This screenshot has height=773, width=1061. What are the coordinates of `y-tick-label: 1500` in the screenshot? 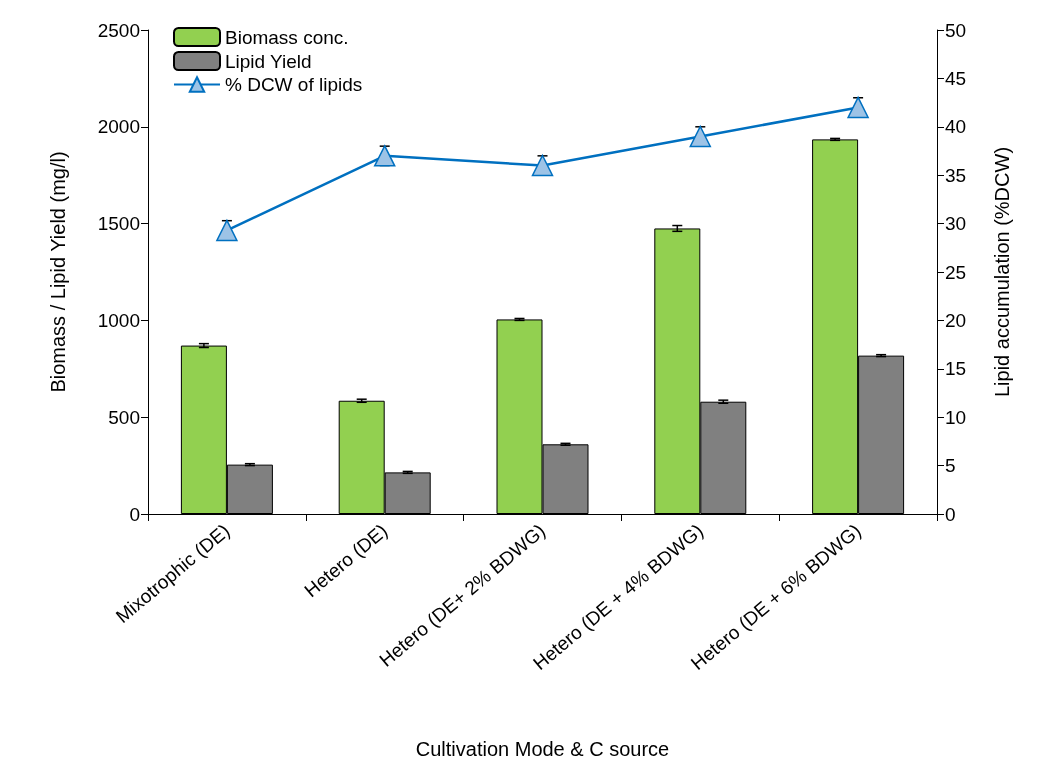 It's located at (118, 224).